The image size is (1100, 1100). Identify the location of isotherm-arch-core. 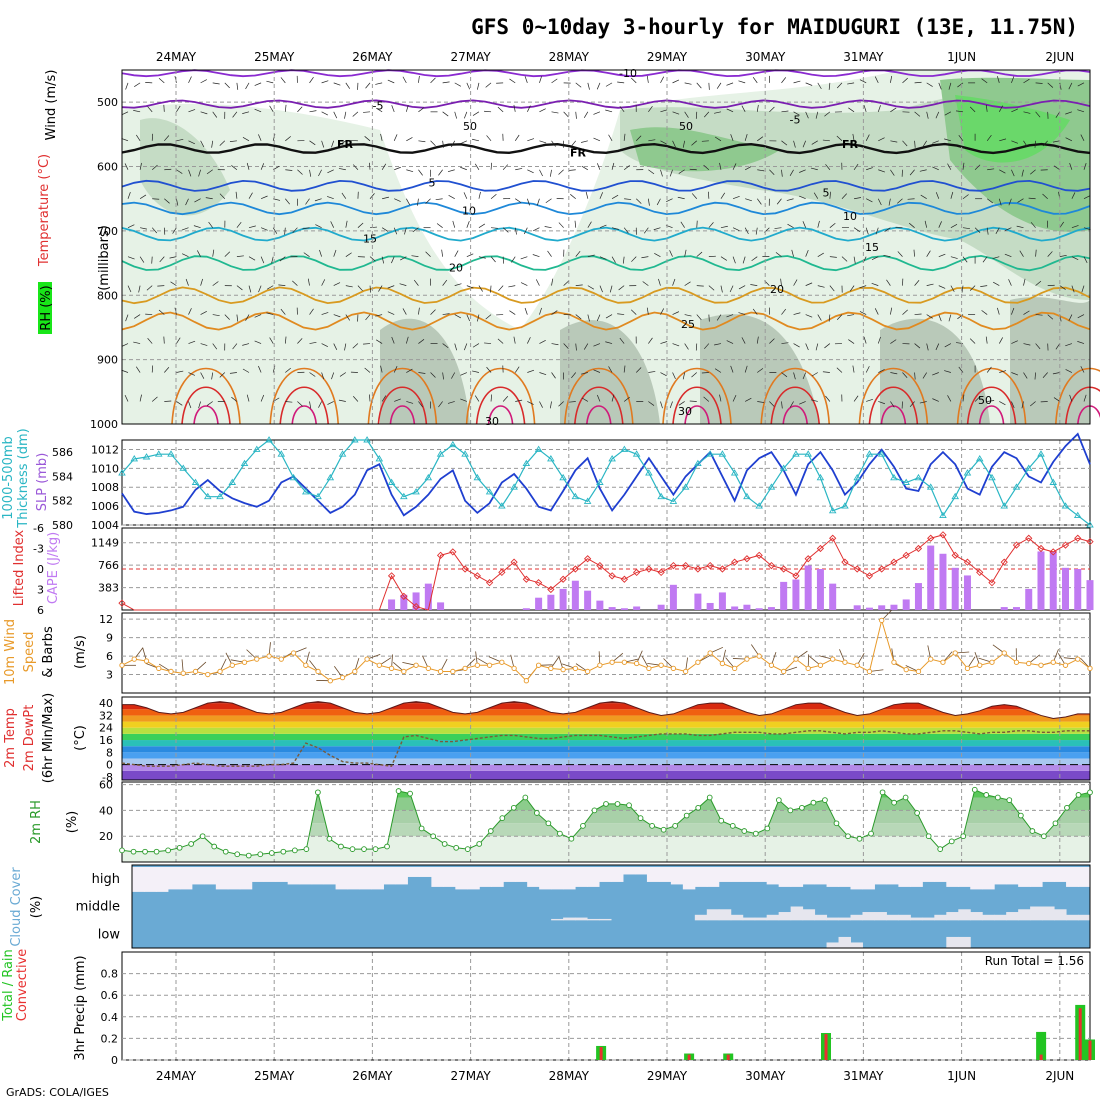
(402, 415).